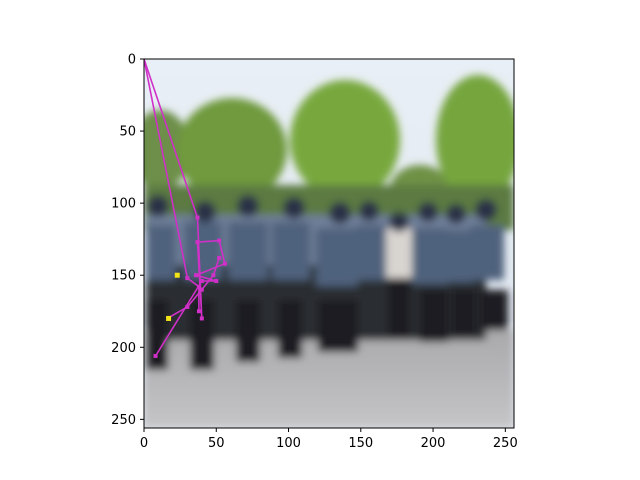 The width and height of the screenshot is (640, 480). I want to click on plot-overlay, so click(185, 208).